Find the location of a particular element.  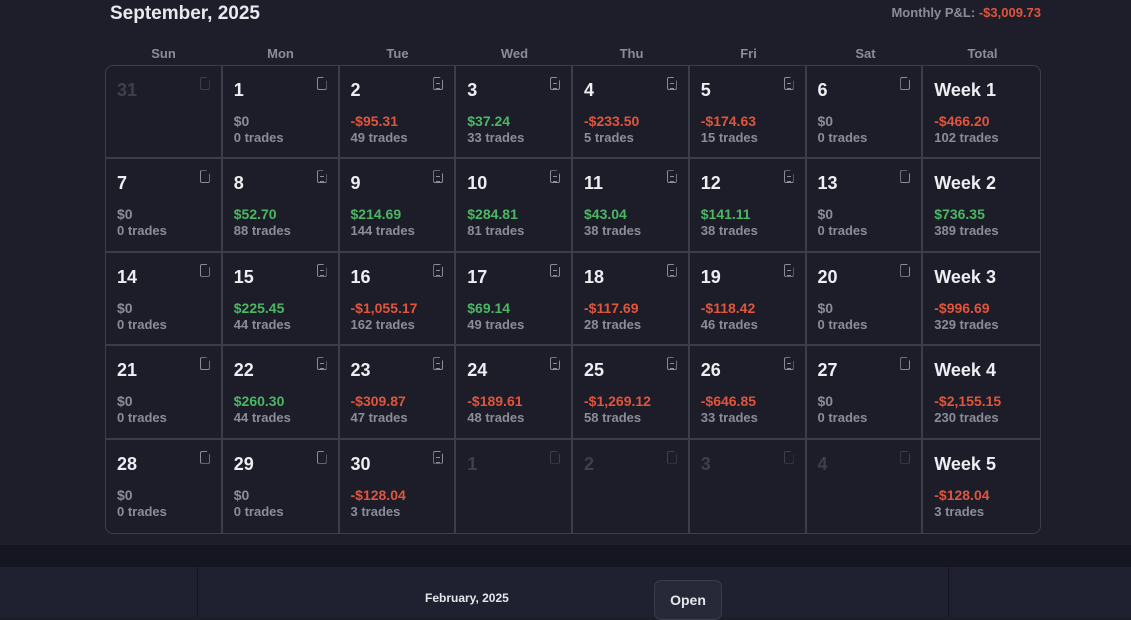

day-cell: 17 $69.14 49 trades is located at coordinates (514, 299).